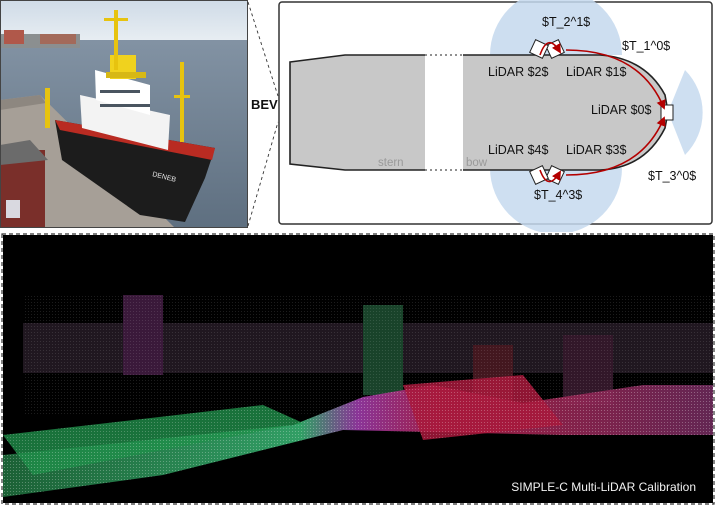  Describe the element at coordinates (646, 46) in the screenshot. I see `transform-label-t10: $T_1^0$` at that location.